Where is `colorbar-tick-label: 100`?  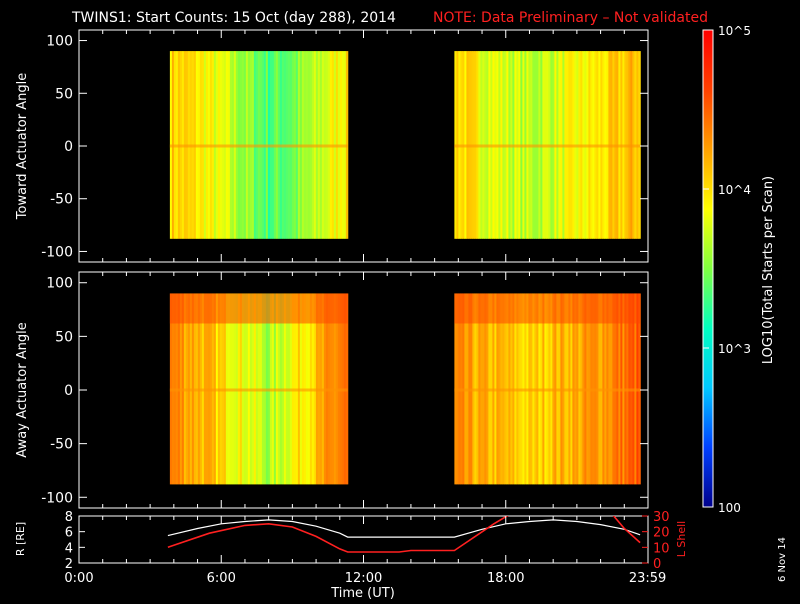
colorbar-tick-label: 100 is located at coordinates (729, 508).